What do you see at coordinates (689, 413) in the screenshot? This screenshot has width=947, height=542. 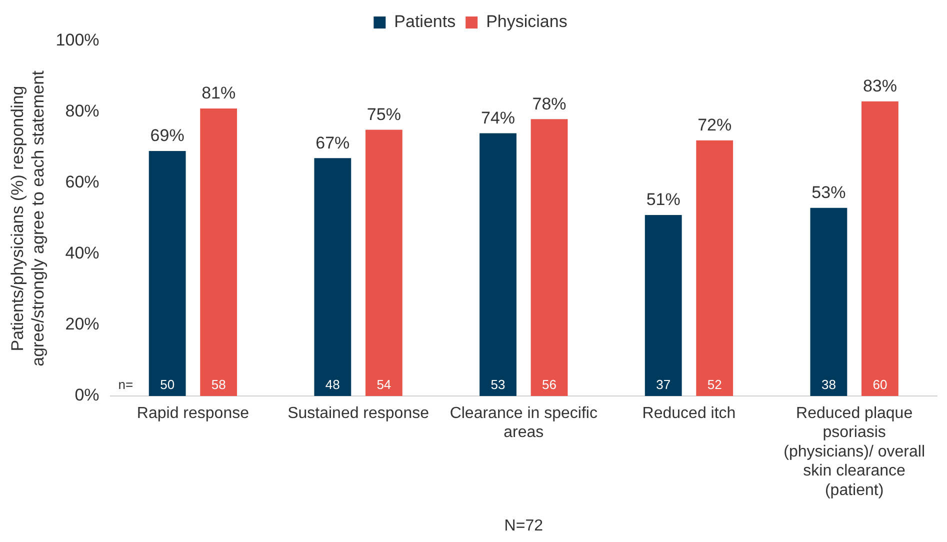 I see `x-tick-label: Reduced itch` at bounding box center [689, 413].